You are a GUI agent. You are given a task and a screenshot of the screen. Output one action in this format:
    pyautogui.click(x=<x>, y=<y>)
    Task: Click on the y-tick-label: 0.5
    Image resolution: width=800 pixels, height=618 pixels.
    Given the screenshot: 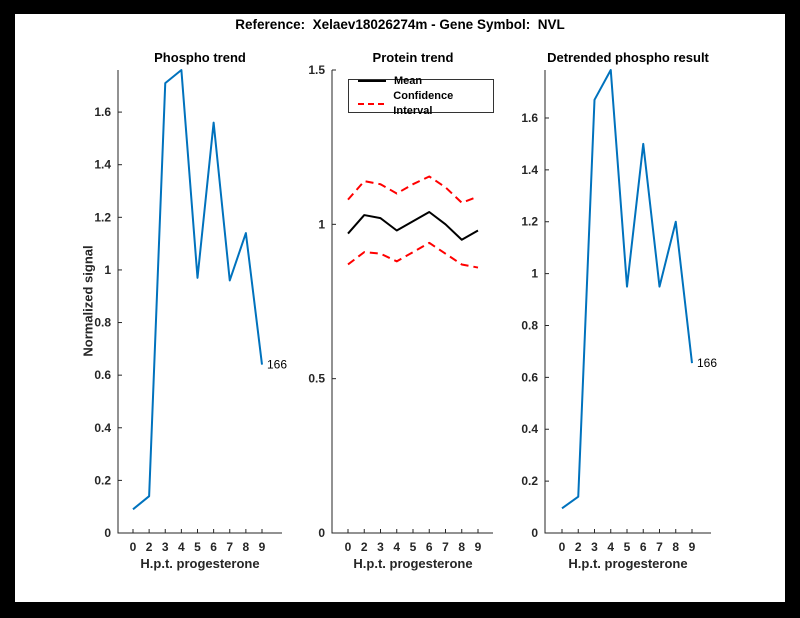 What is the action you would take?
    pyautogui.click(x=316, y=379)
    